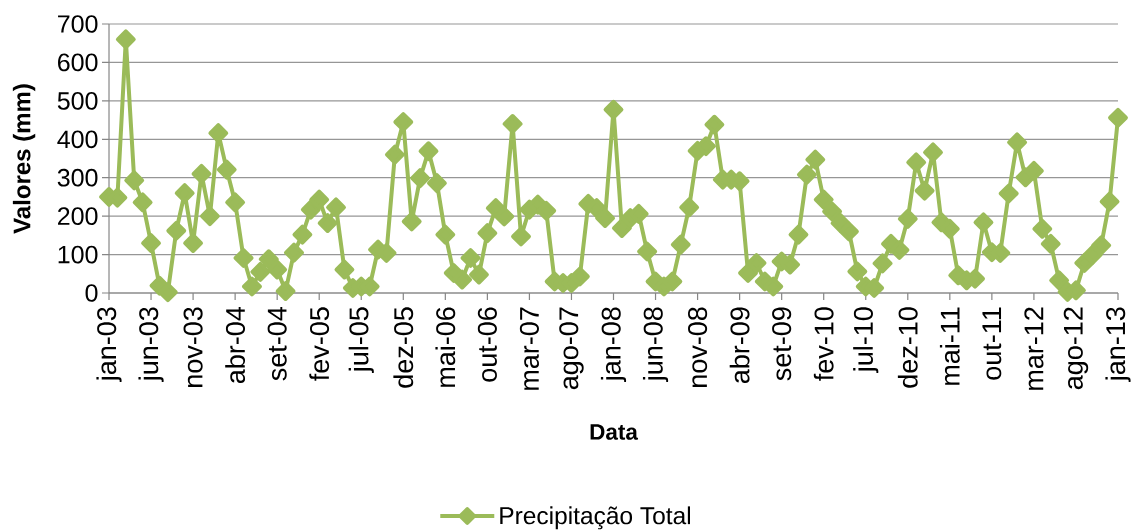 The image size is (1132, 531). Describe the element at coordinates (361, 340) in the screenshot. I see `x-tick-label: jul-05` at that location.